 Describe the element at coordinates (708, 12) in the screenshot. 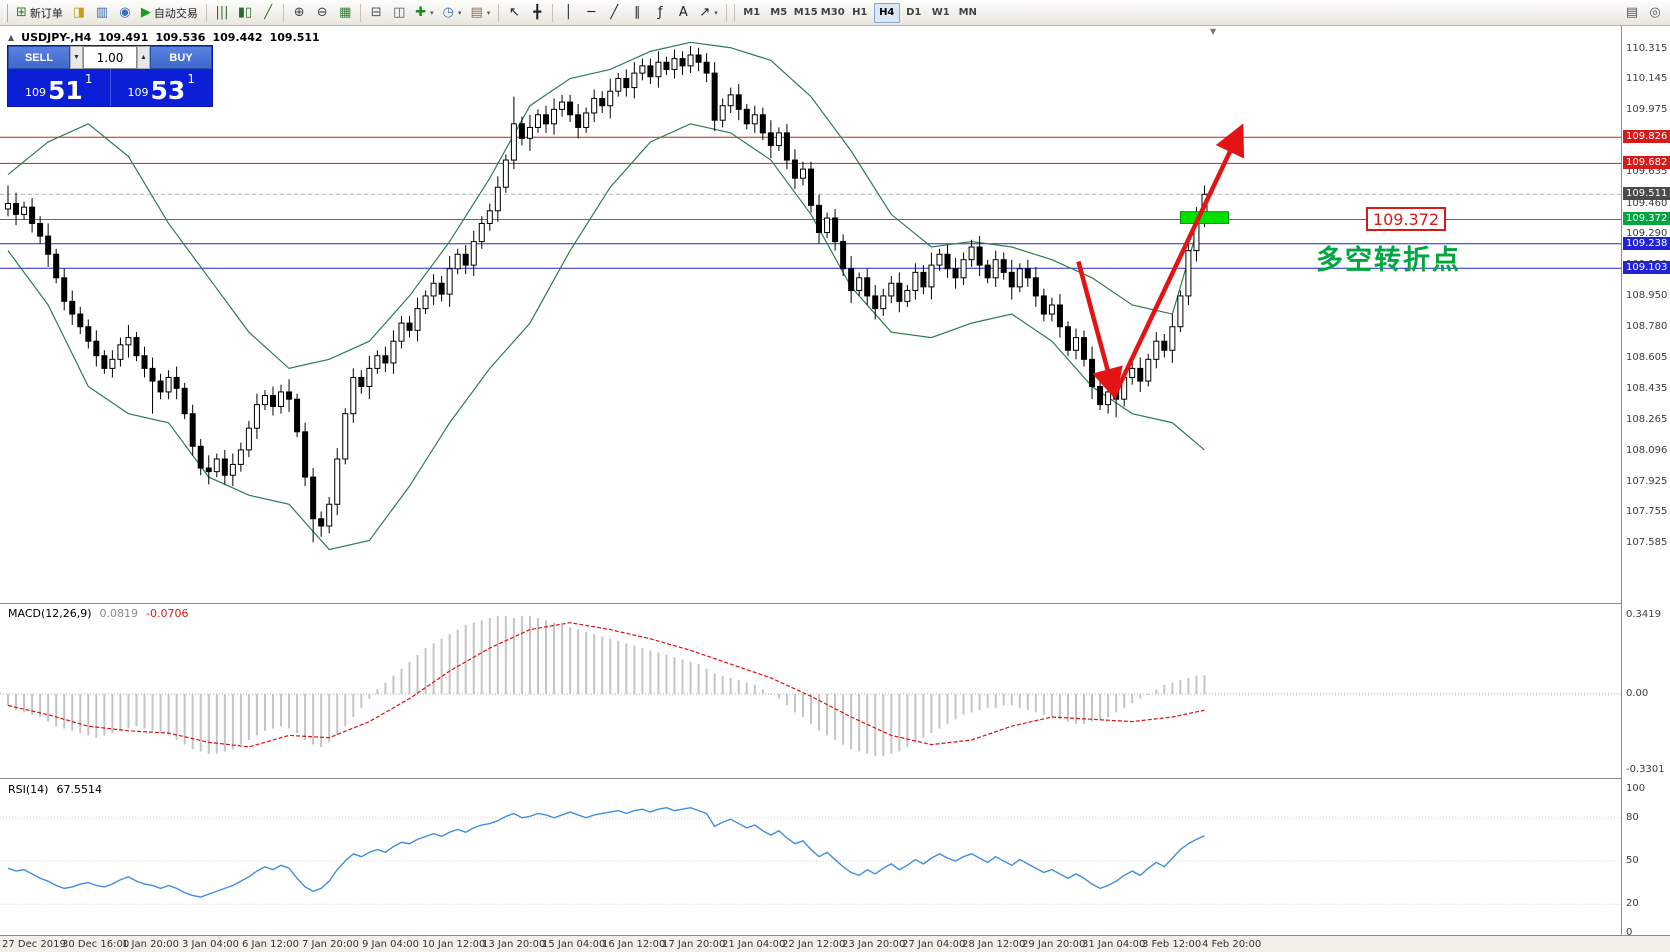

I see `arrow-tools-button: ↗ ▾` at that location.